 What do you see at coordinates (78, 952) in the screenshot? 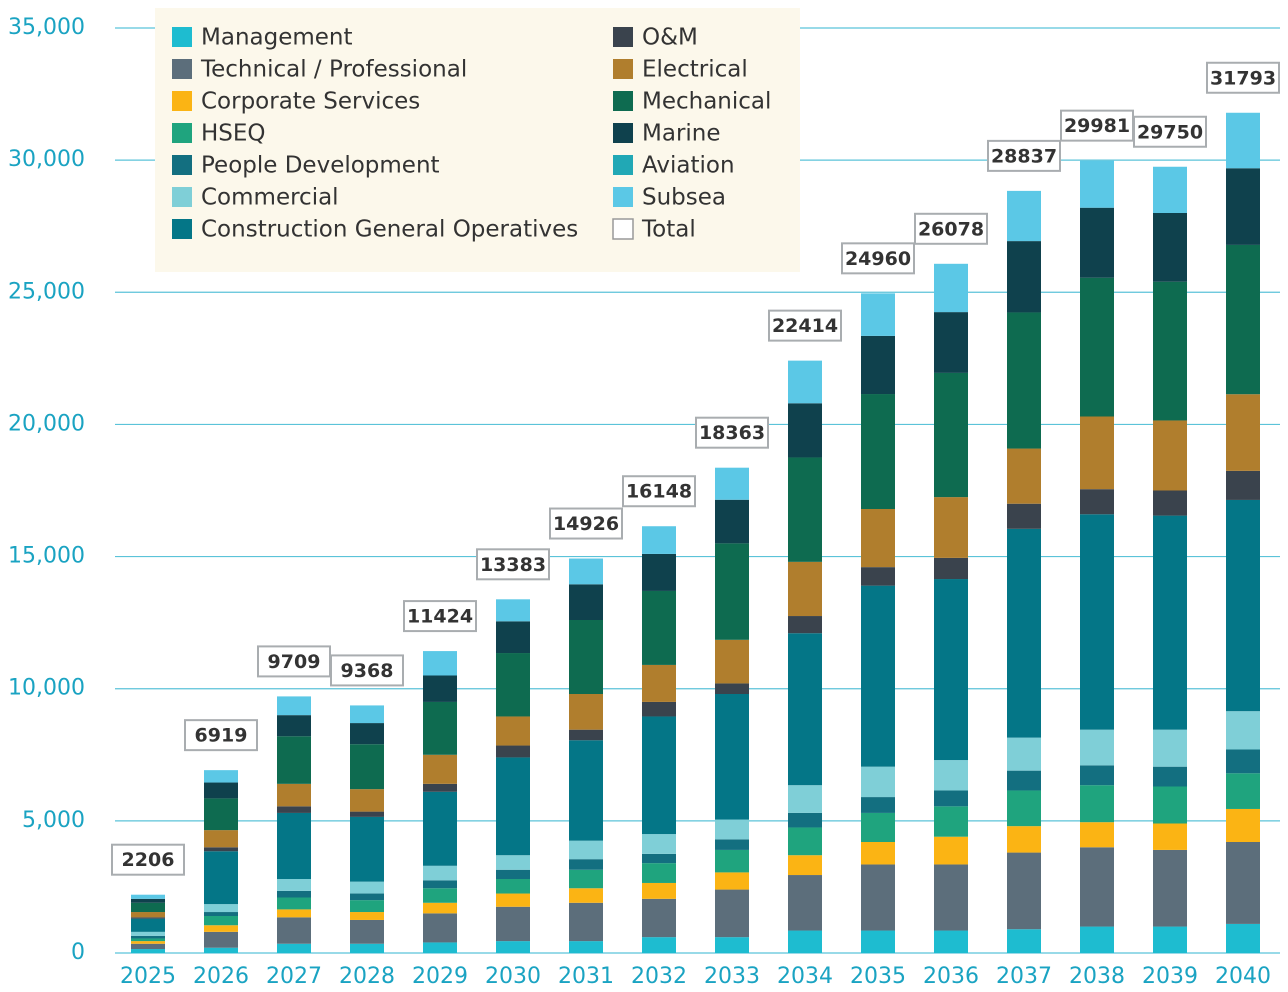
I see `y-tick-label: 0` at bounding box center [78, 952].